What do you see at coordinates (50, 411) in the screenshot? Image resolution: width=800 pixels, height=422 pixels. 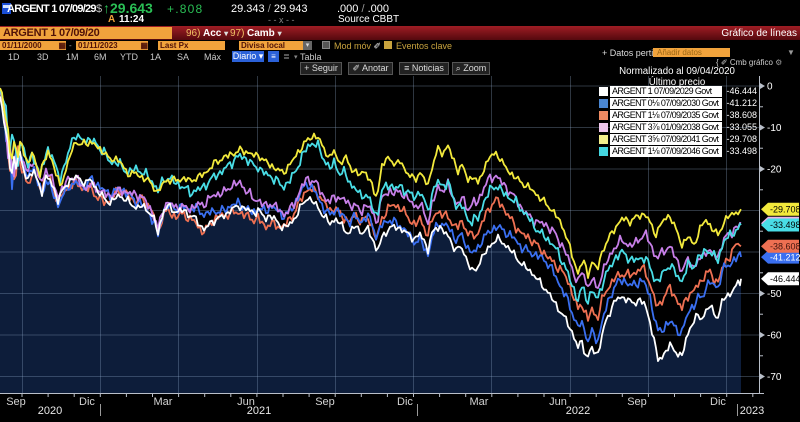 I see `svg-text: 2020` at bounding box center [50, 411].